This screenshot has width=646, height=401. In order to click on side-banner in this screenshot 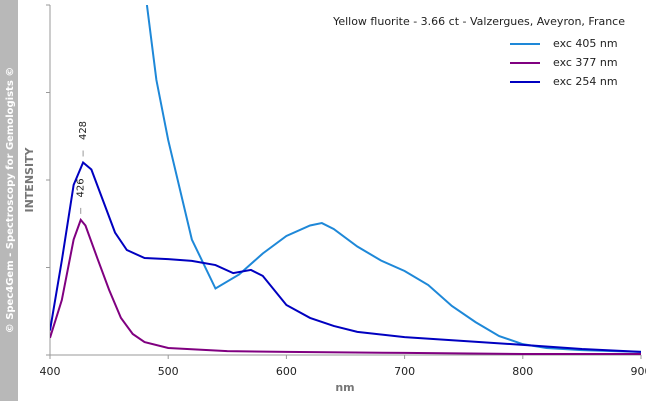, I will do `click(9, 200)`.